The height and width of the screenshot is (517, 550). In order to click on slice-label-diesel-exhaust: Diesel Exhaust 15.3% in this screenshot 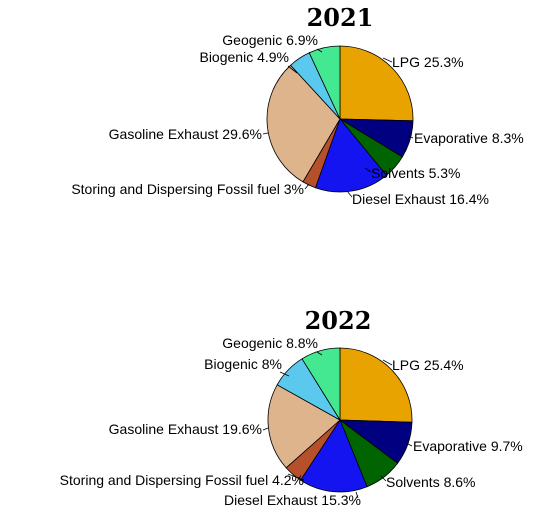, I will do `click(292, 500)`.